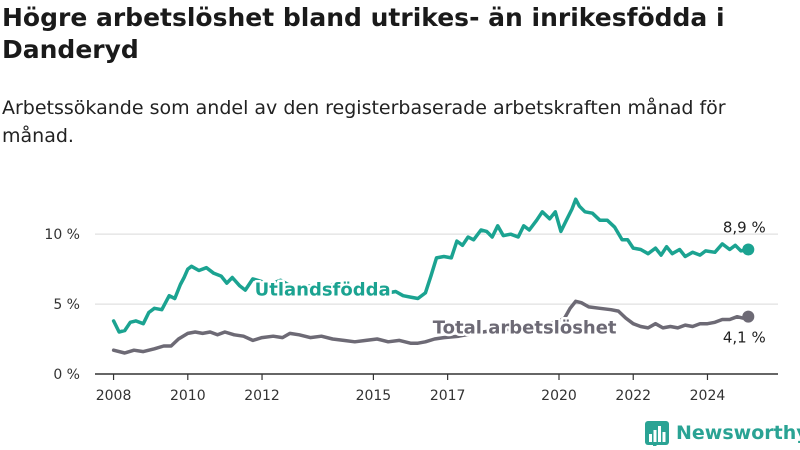  Describe the element at coordinates (374, 396) in the screenshot. I see `x-tick-label: 2015` at that location.